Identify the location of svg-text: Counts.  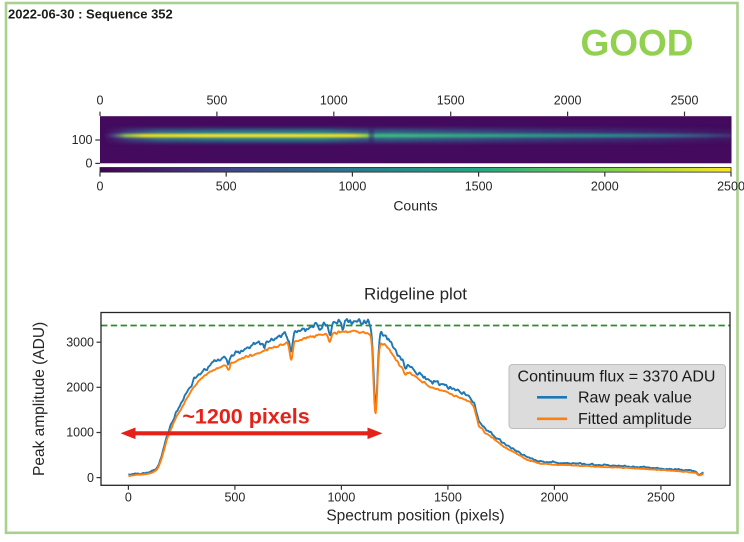
(415, 206).